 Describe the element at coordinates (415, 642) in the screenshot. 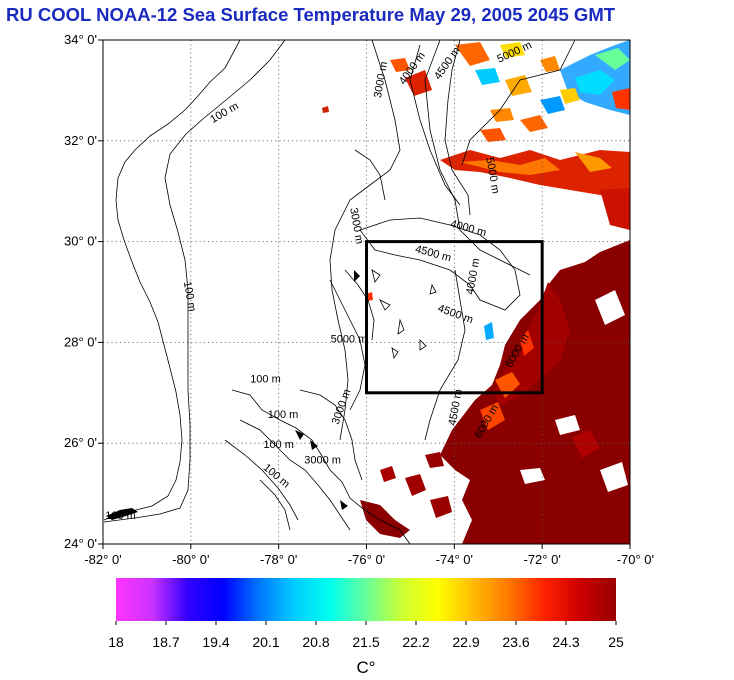

I see `colorbar-tick-label: 22.2` at that location.